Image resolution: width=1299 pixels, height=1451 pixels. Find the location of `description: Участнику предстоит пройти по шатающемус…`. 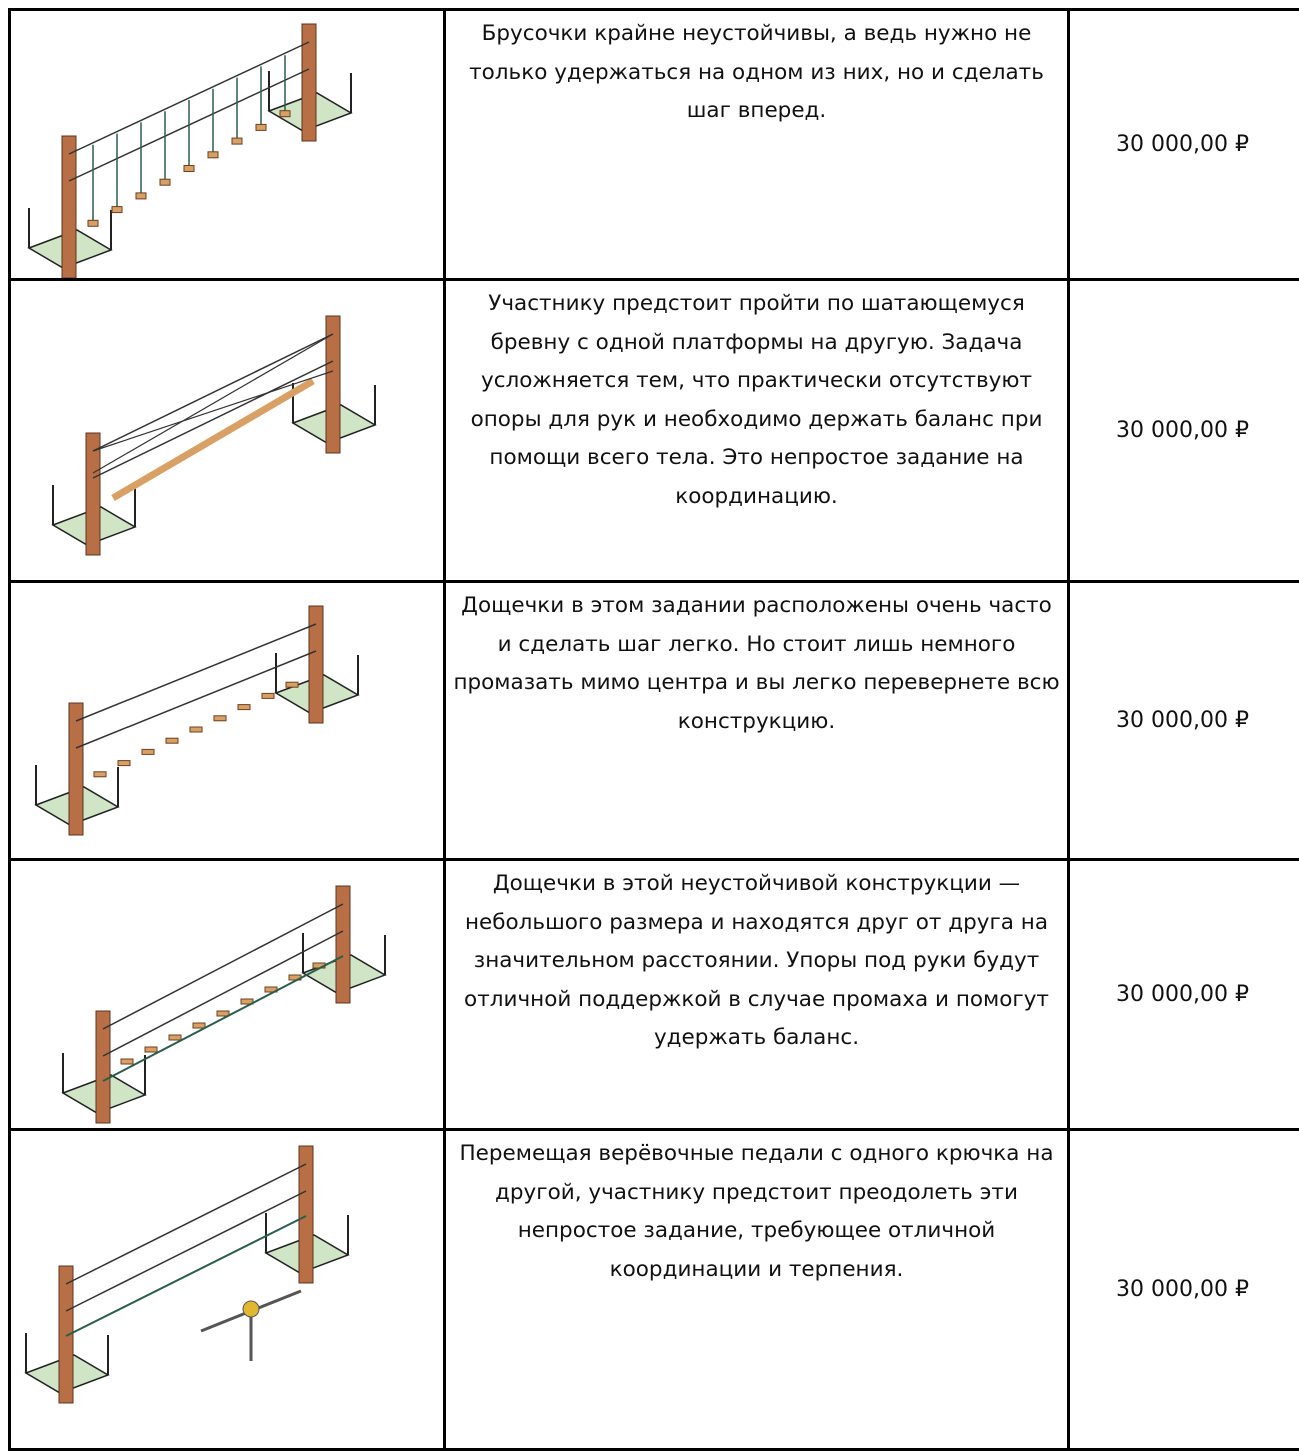

description: Участнику предстоит пройти по шатающемус… is located at coordinates (757, 431).